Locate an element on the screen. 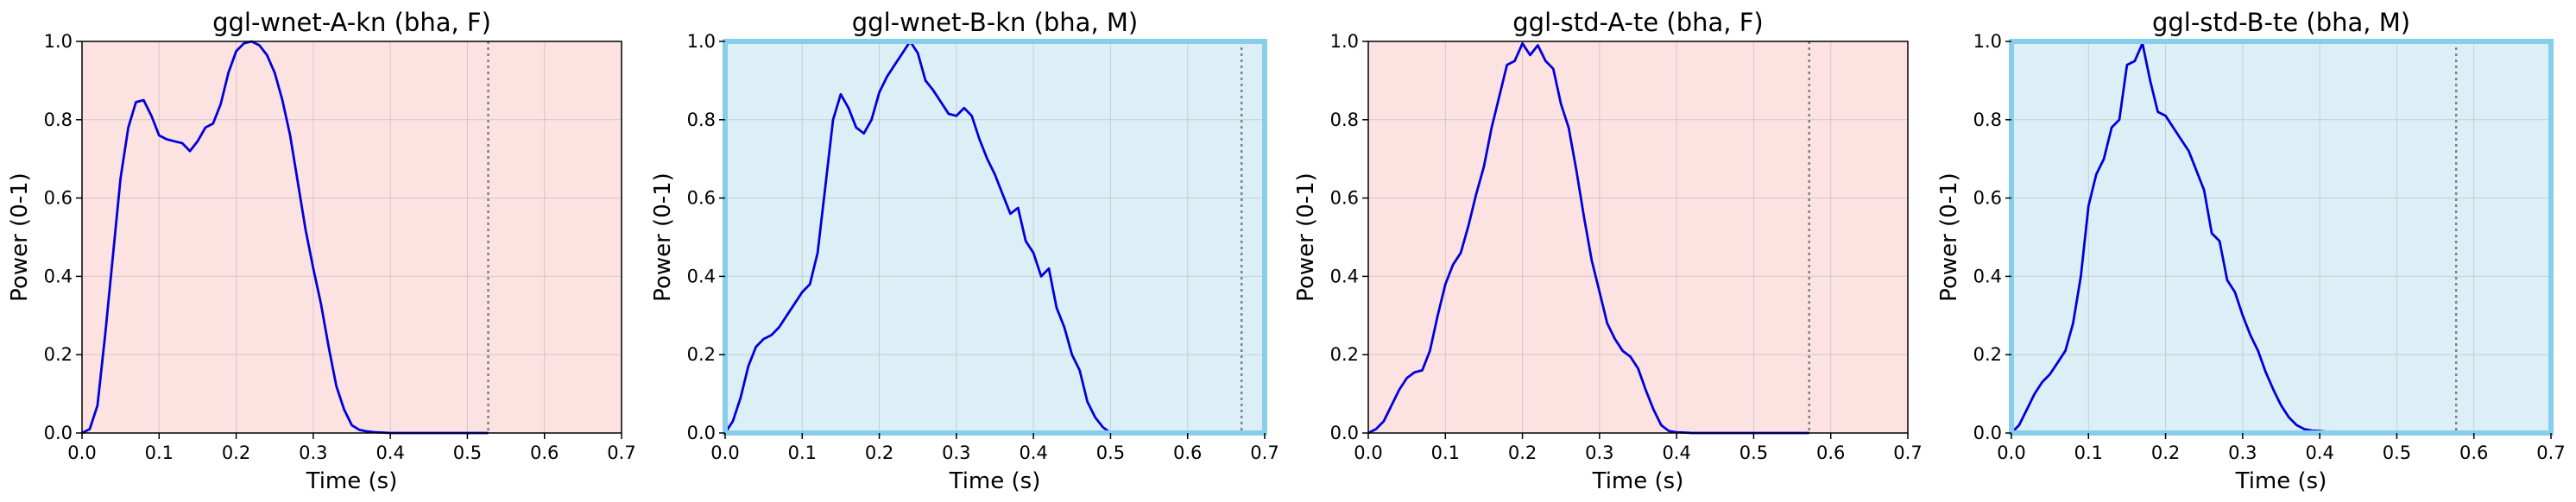 Image resolution: width=2576 pixels, height=502 pixels. panel-4-power-line is located at coordinates (2184, 238).